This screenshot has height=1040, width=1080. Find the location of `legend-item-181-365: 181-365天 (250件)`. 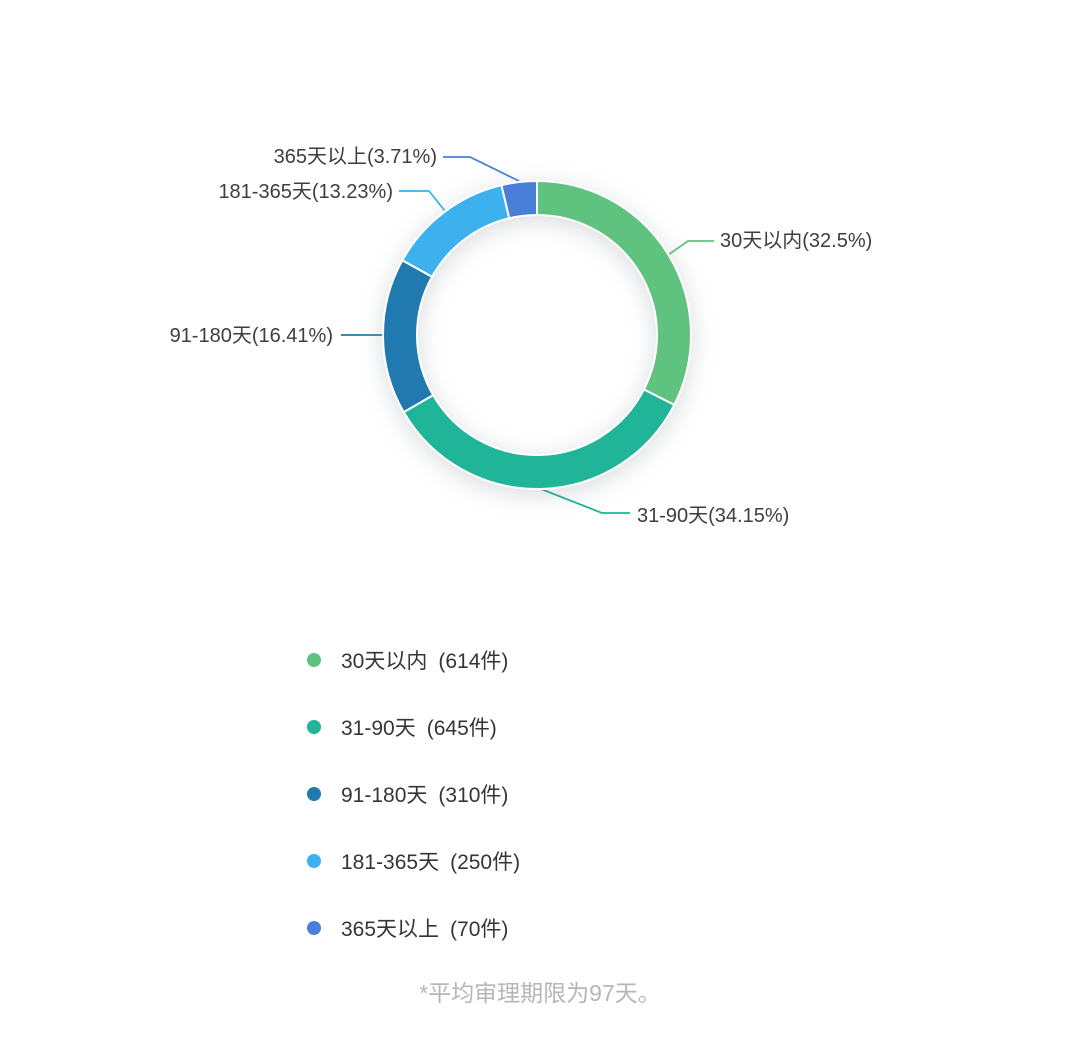

legend-item-181-365: 181-365天 (250件) is located at coordinates (414, 861).